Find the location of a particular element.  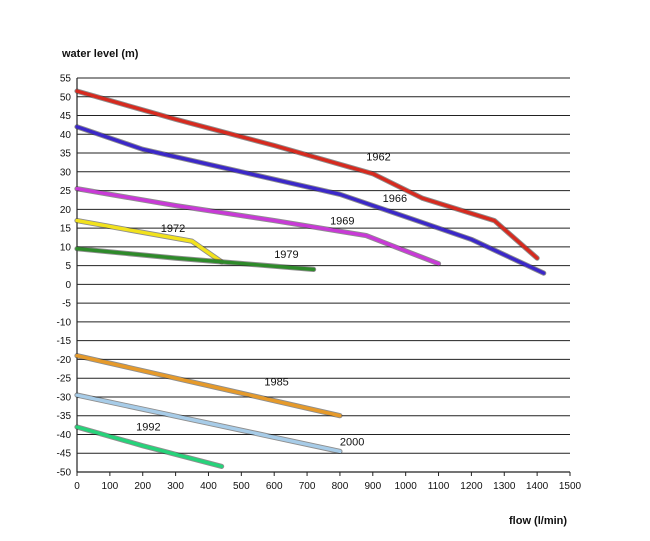

y-tick-label: 25 is located at coordinates (66, 191).